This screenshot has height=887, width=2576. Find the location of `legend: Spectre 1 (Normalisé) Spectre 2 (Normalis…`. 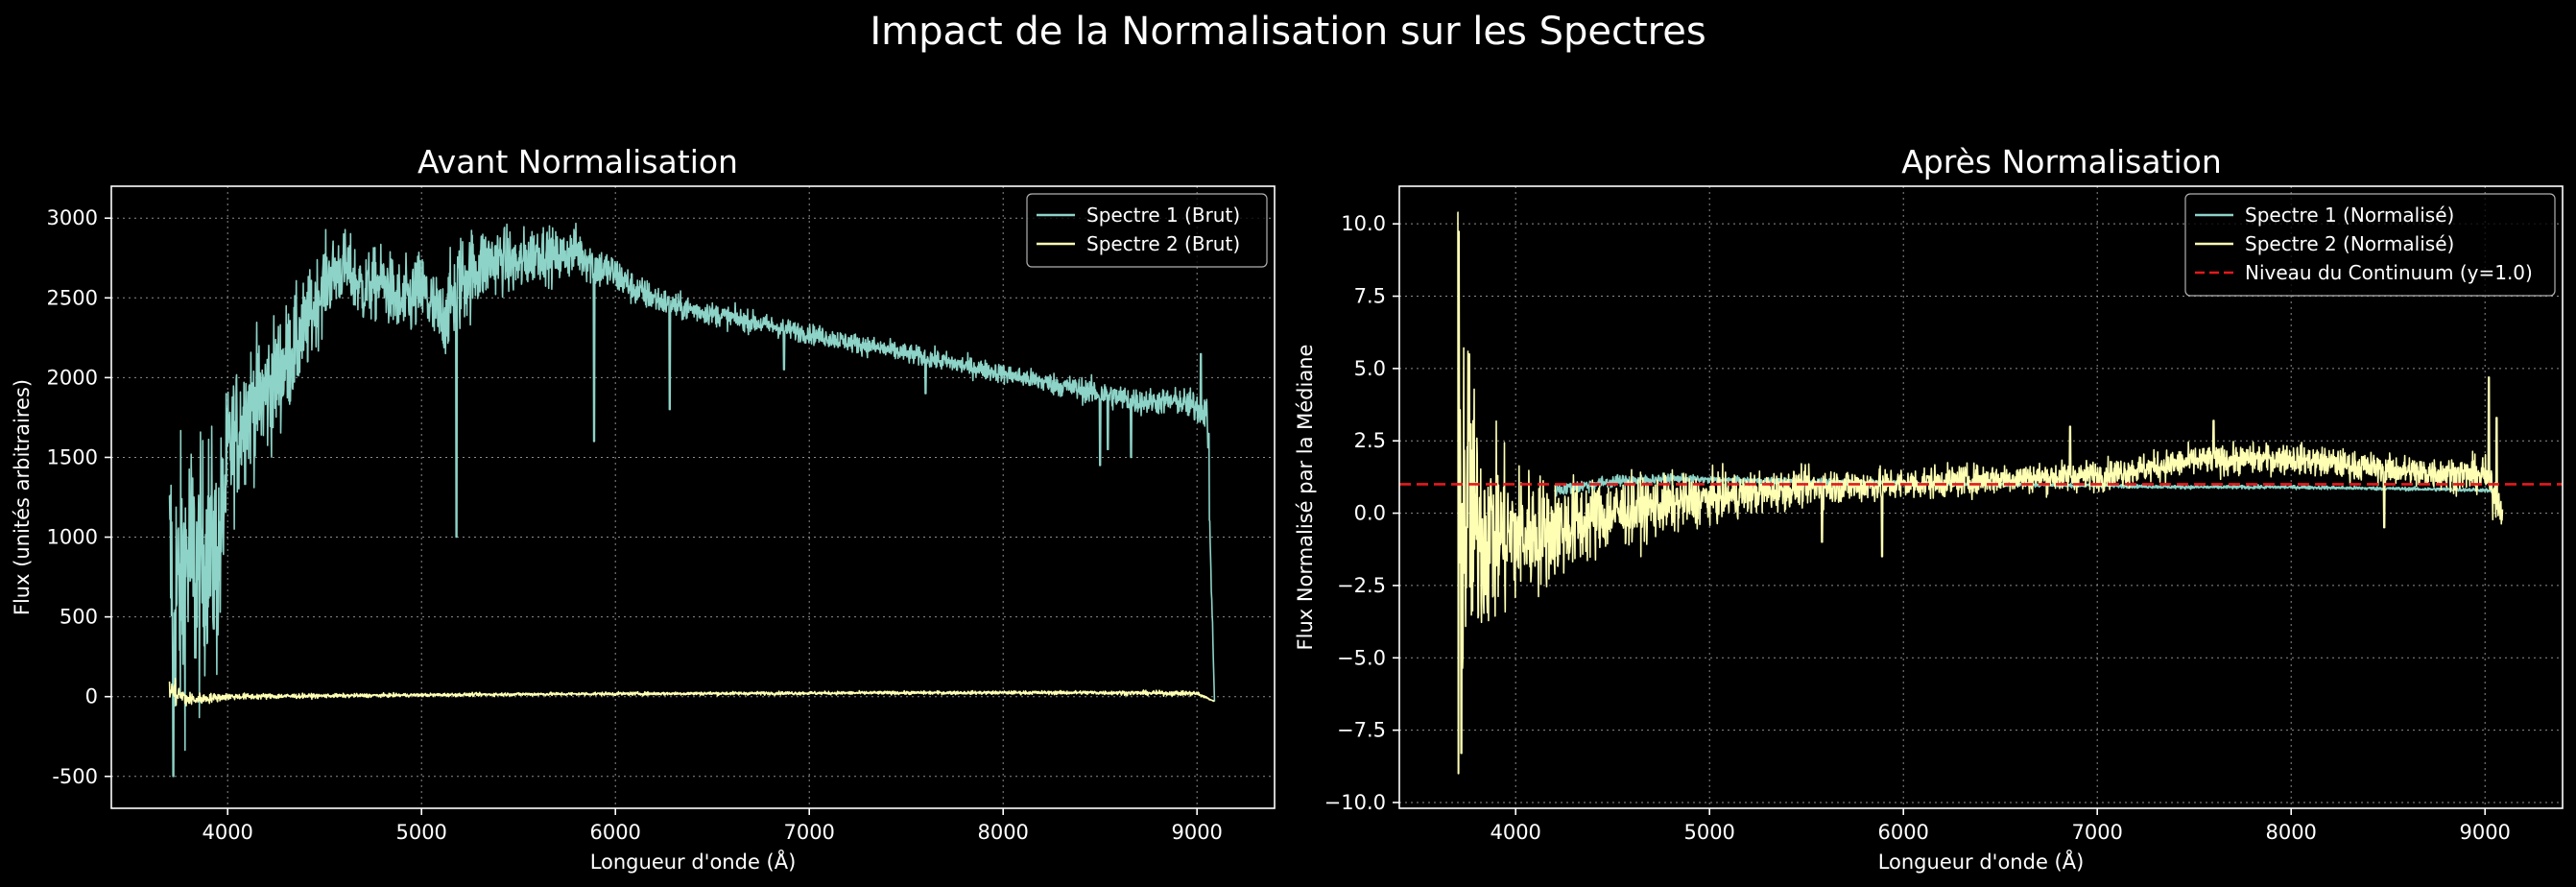

legend: Spectre 1 (Normalisé) Spectre 2 (Normalis… is located at coordinates (2370, 245).